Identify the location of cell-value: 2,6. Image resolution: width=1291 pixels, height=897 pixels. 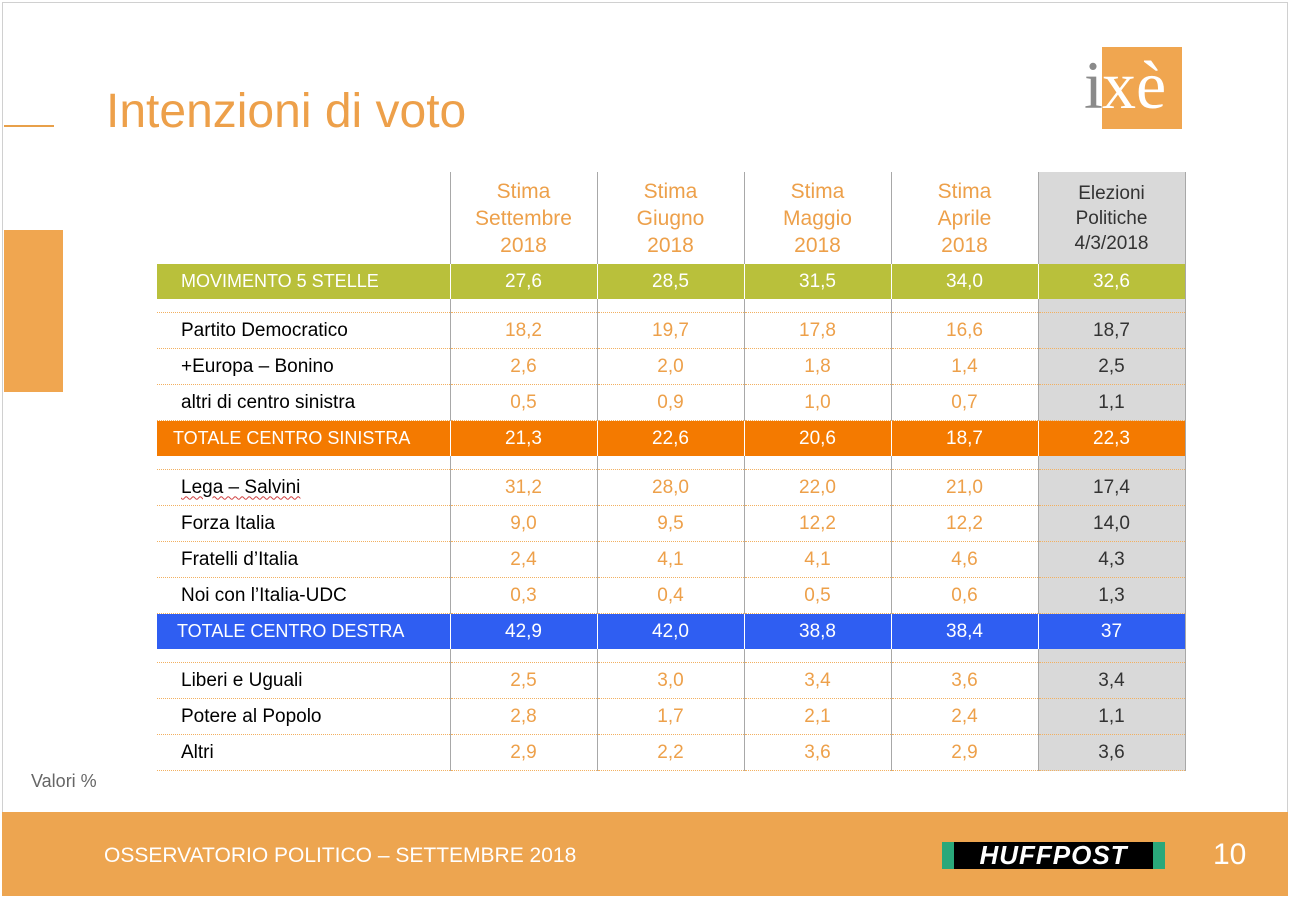
(523, 366).